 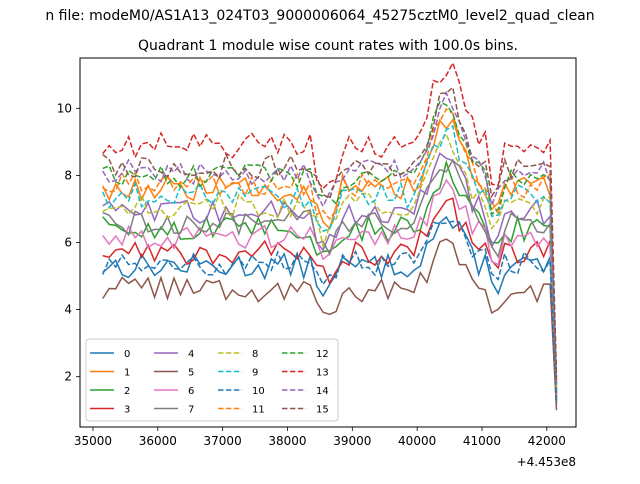 What do you see at coordinates (258, 391) in the screenshot?
I see `legend-label-10: 10` at bounding box center [258, 391].